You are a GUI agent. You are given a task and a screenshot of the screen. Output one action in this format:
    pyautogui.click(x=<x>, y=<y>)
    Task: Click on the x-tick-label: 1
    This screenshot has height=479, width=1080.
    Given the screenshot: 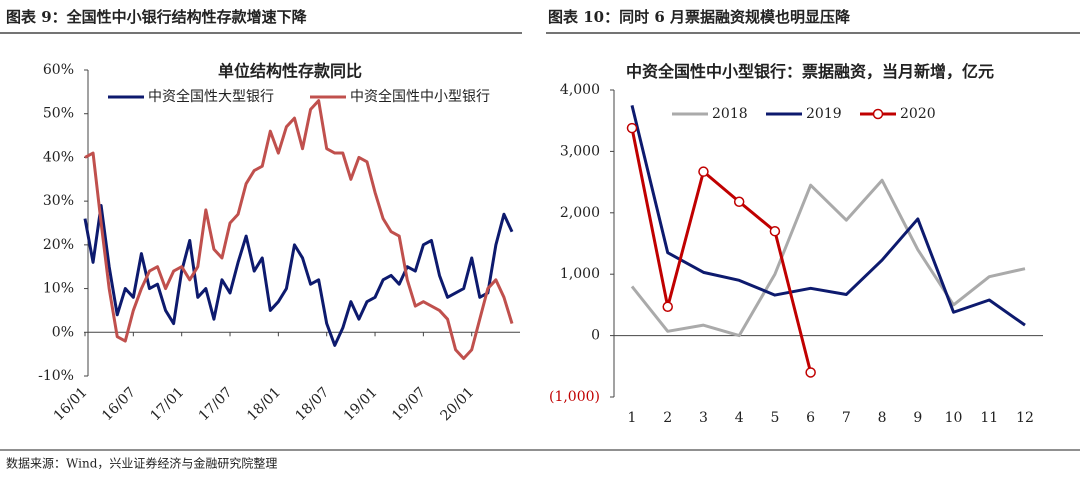 What is the action you would take?
    pyautogui.click(x=632, y=418)
    